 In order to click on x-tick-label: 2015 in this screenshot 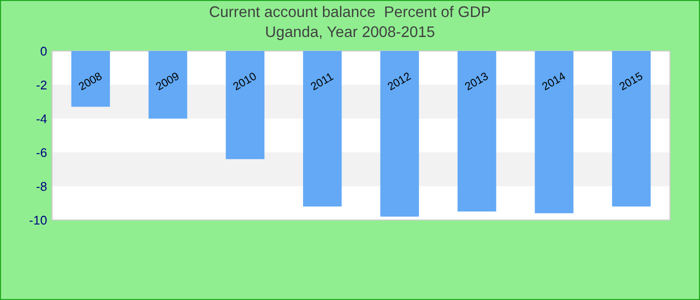, I will do `click(631, 81)`.